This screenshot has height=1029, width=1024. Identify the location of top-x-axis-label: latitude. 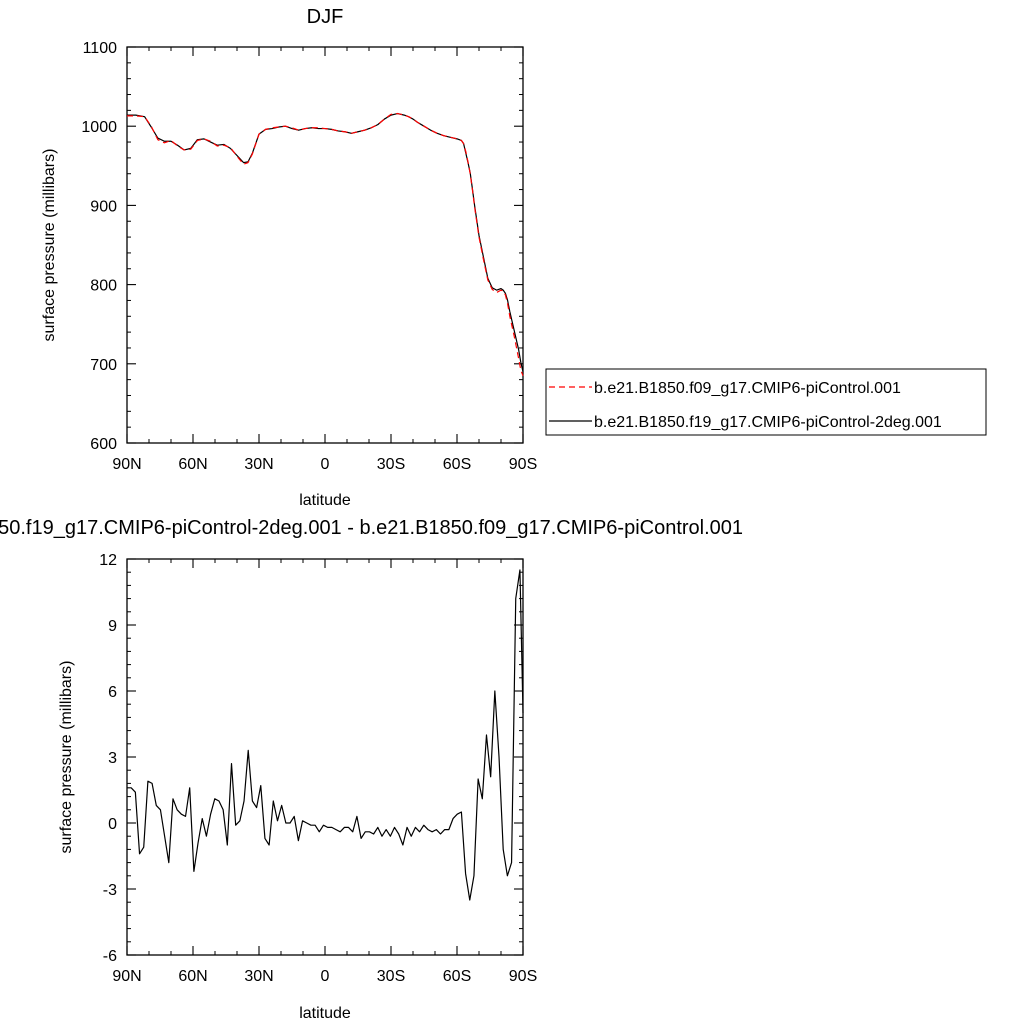
(325, 500).